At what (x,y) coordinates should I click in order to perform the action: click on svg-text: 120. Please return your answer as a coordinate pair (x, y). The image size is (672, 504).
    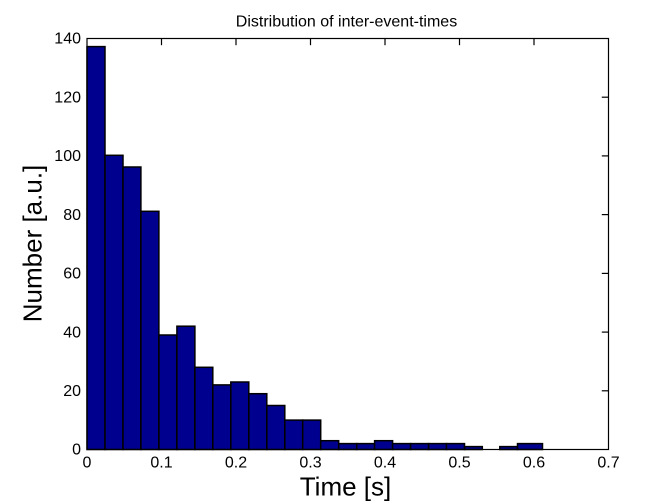
    Looking at the image, I should click on (67, 97).